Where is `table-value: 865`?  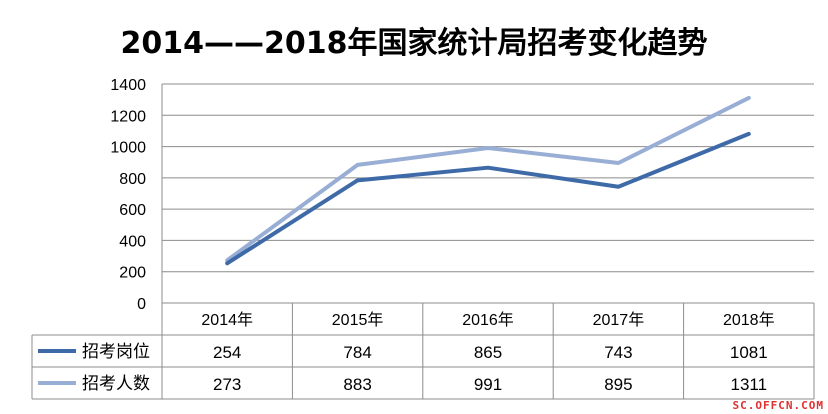
table-value: 865 is located at coordinates (488, 352).